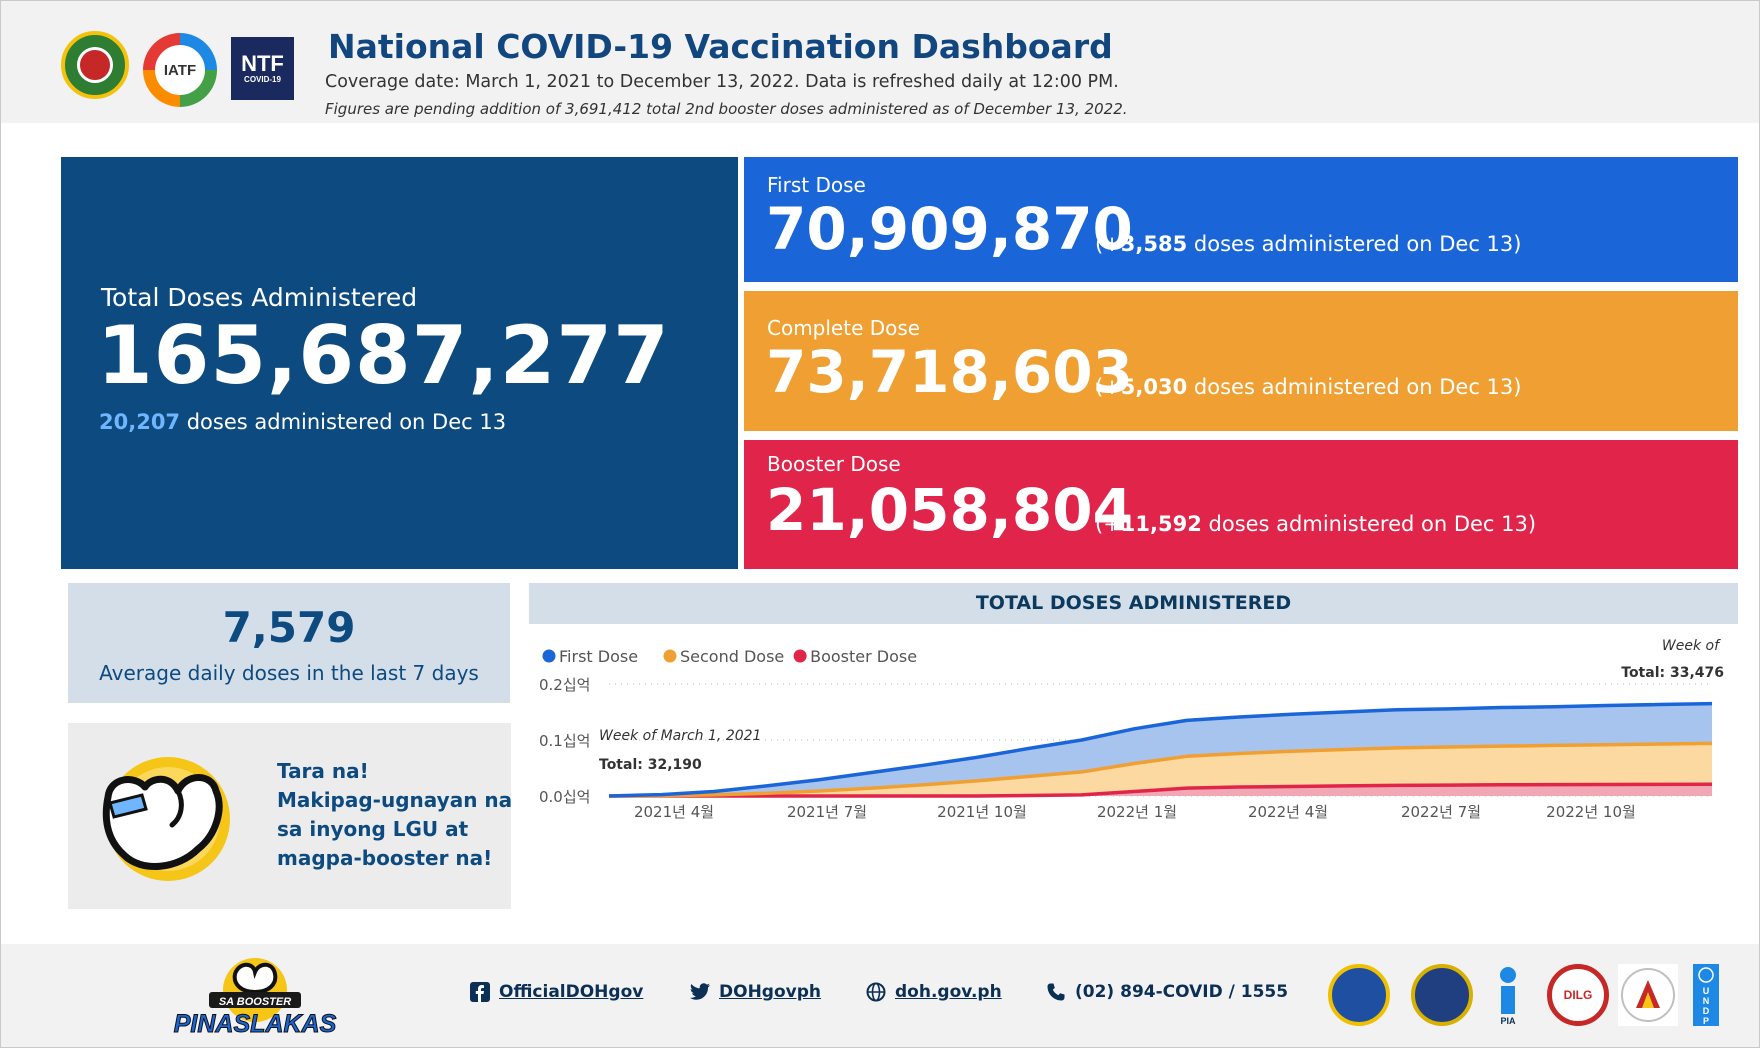  I want to click on globe-icon, so click(876, 992).